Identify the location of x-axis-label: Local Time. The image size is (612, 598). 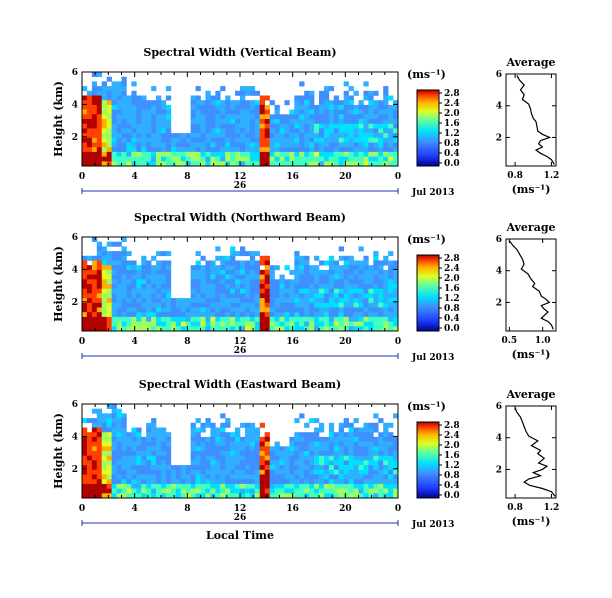
(240, 535).